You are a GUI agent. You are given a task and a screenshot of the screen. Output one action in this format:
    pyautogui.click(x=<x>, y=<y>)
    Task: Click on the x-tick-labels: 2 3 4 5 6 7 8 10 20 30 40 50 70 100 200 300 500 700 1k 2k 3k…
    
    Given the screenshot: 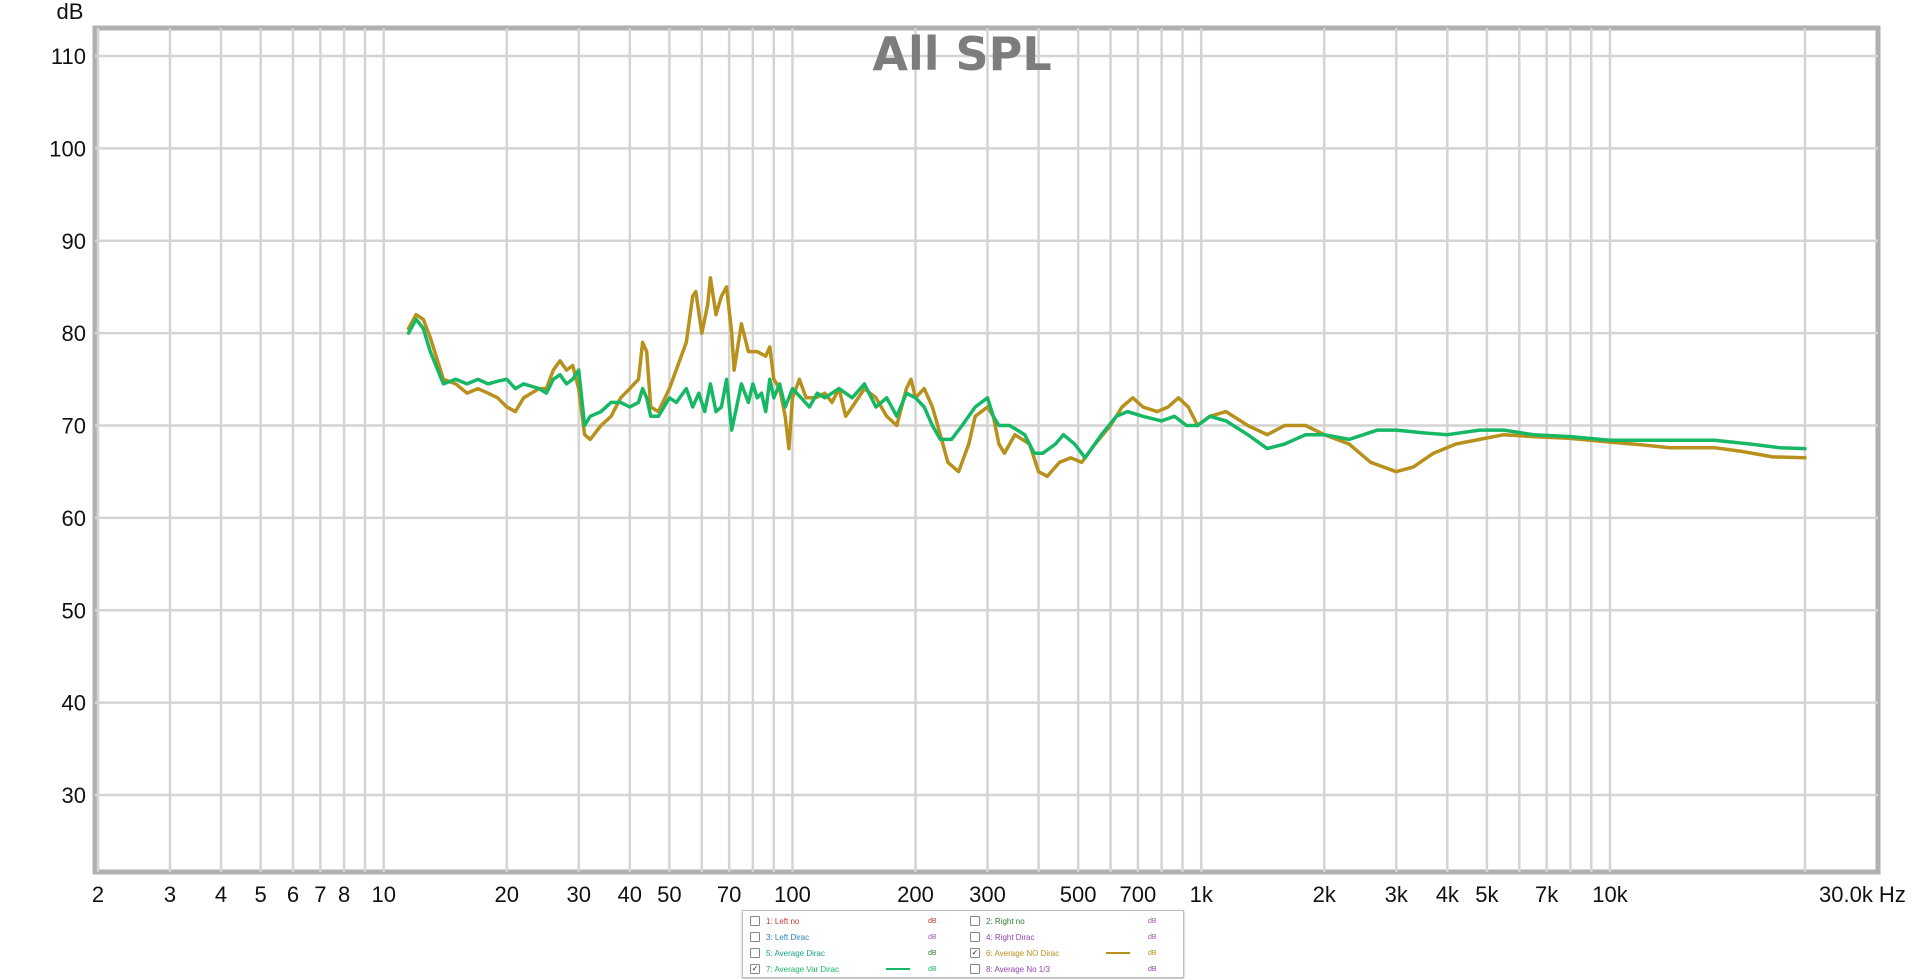 What is the action you would take?
    pyautogui.click(x=999, y=894)
    